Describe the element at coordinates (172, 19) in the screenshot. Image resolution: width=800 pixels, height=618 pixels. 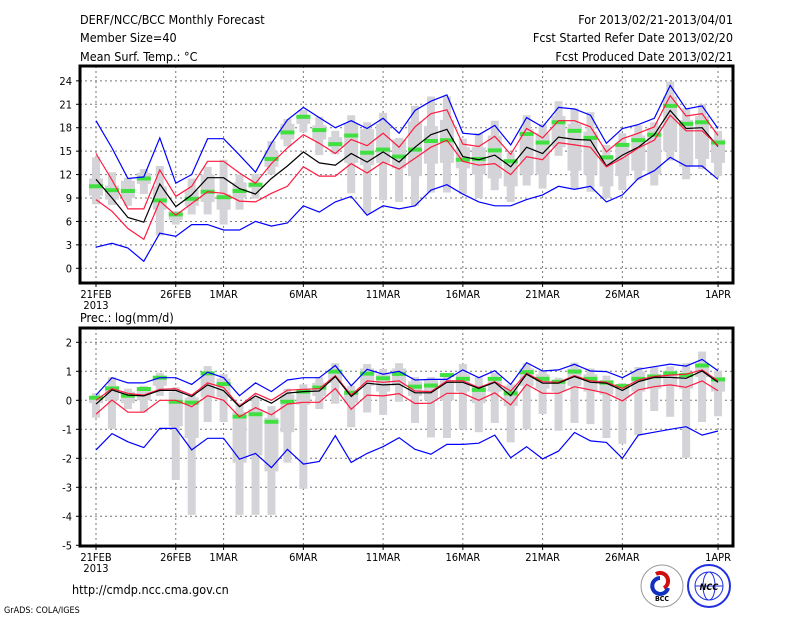
I see `chart-title: DERF/NCC/BCC Monthly Forecast` at that location.